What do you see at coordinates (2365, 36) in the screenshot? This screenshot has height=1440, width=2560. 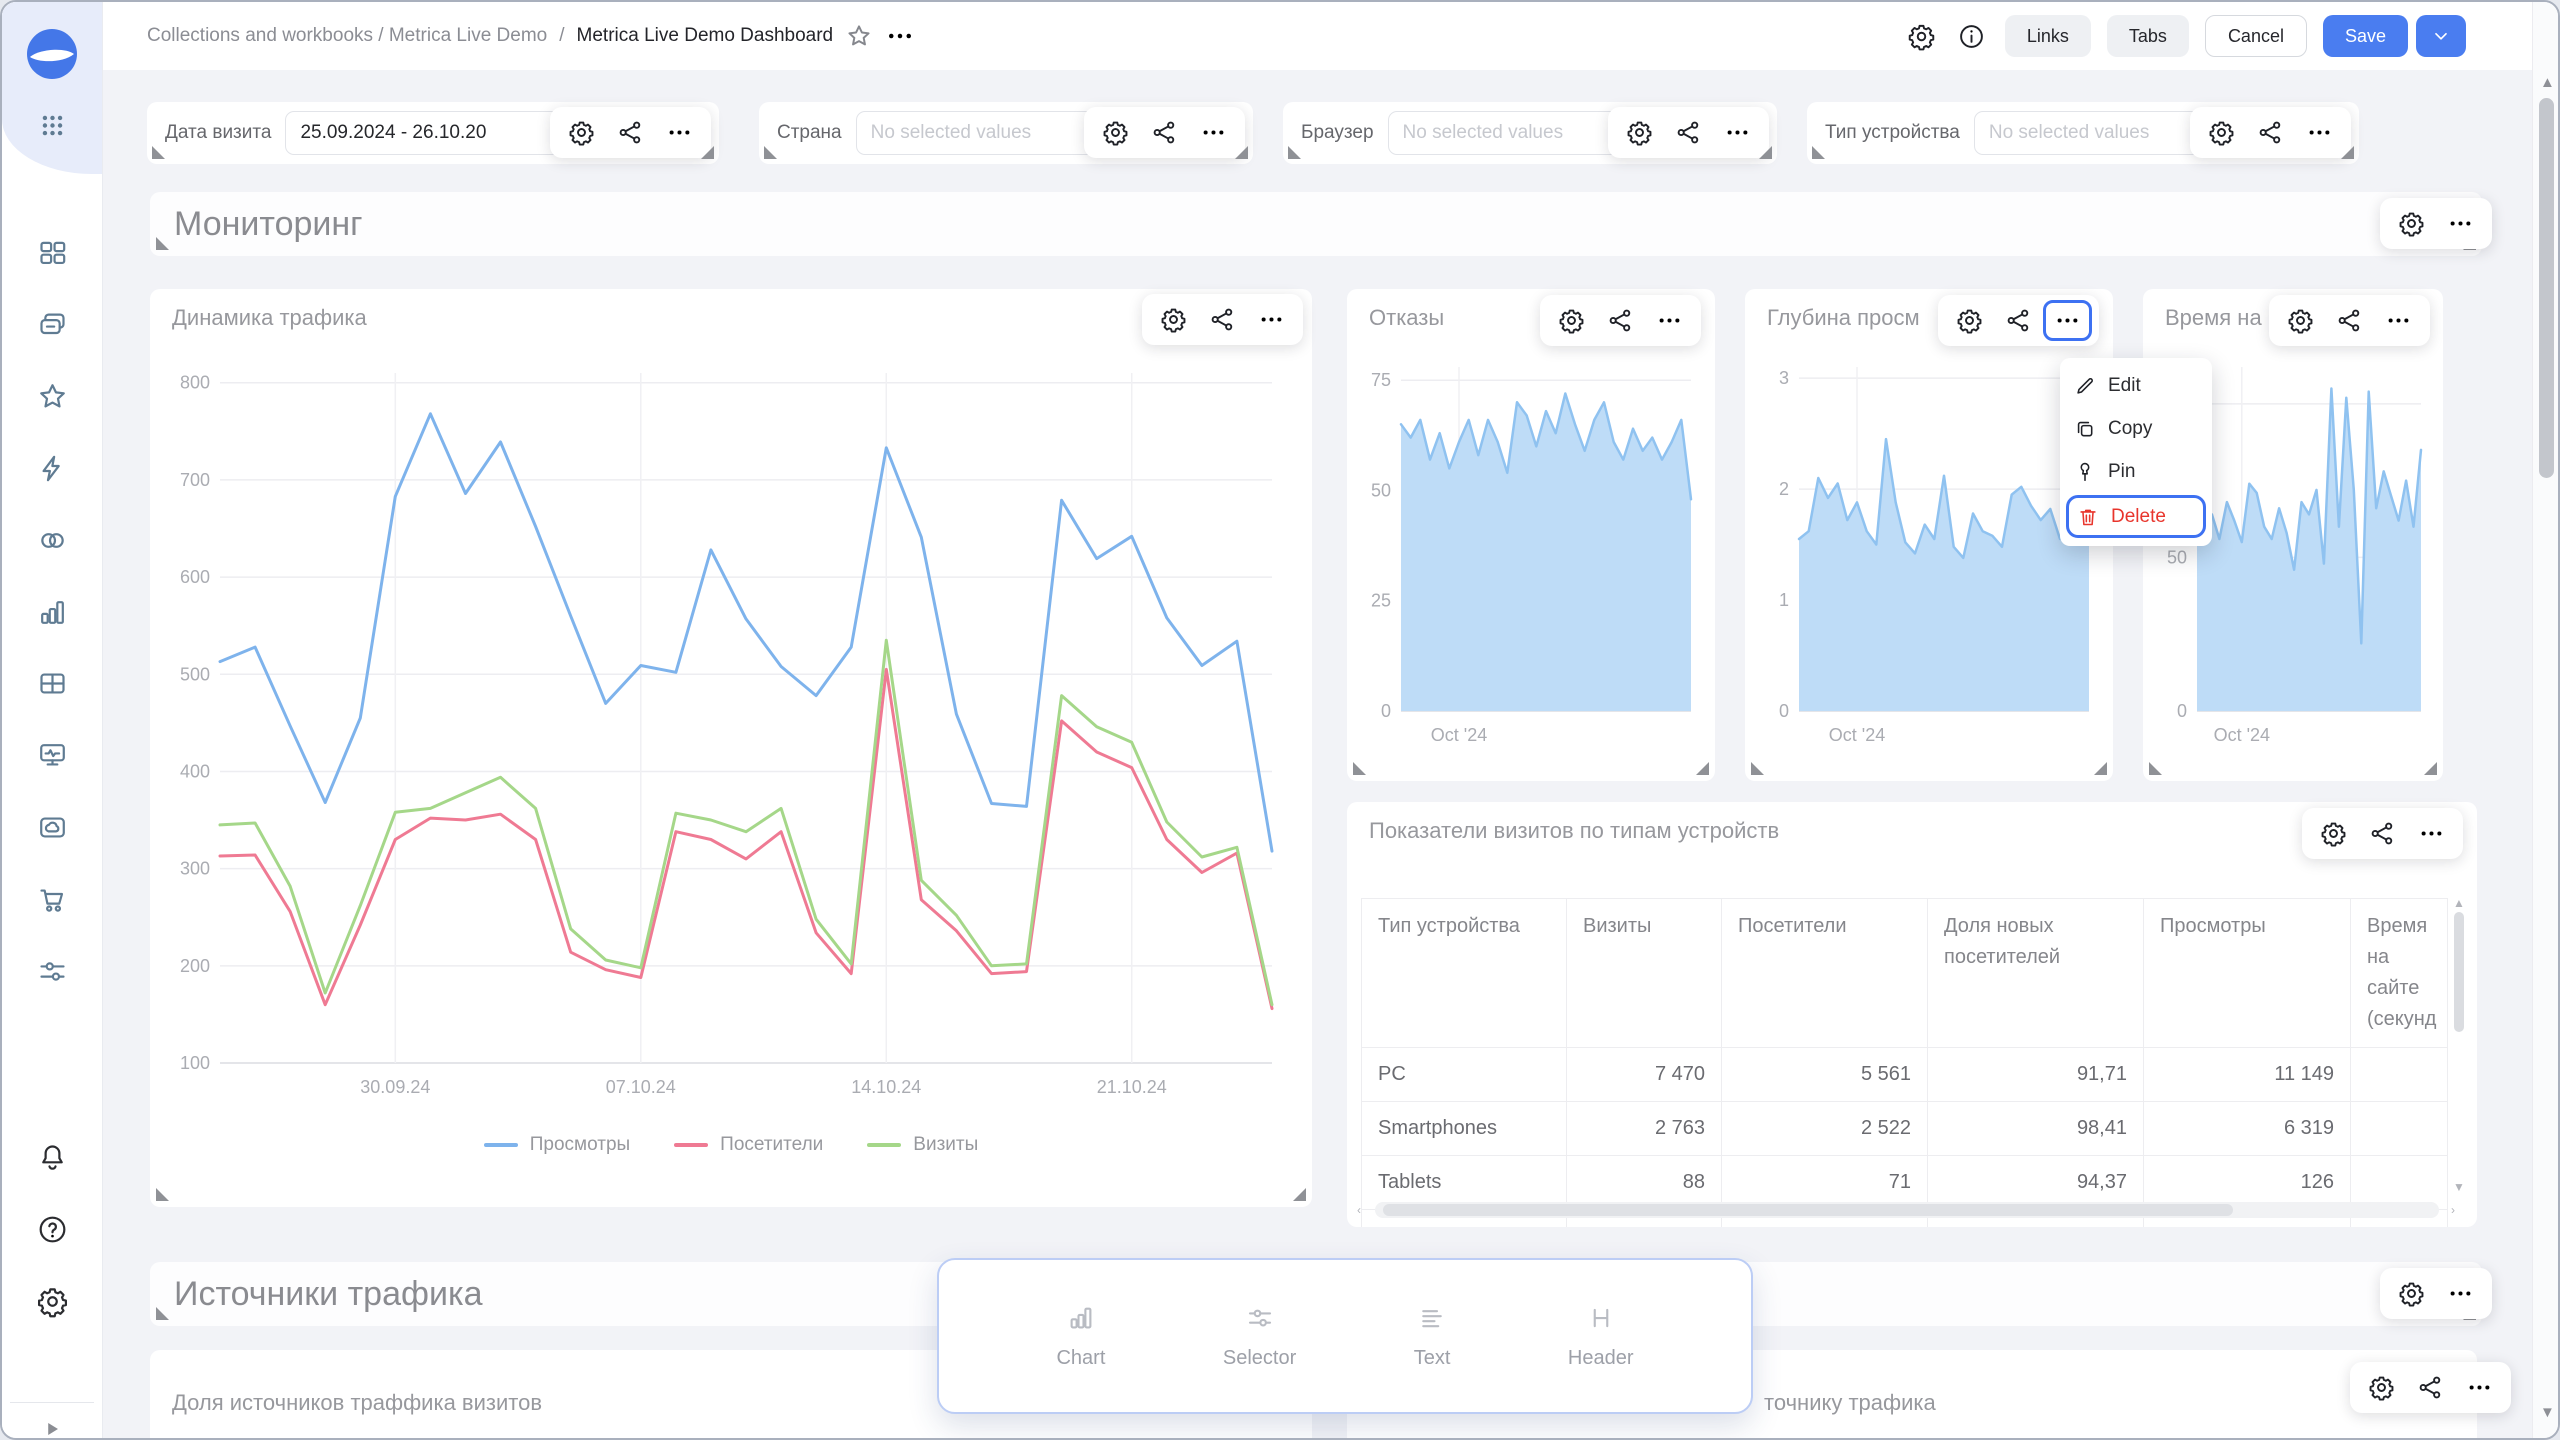 I see `save-button: Save` at bounding box center [2365, 36].